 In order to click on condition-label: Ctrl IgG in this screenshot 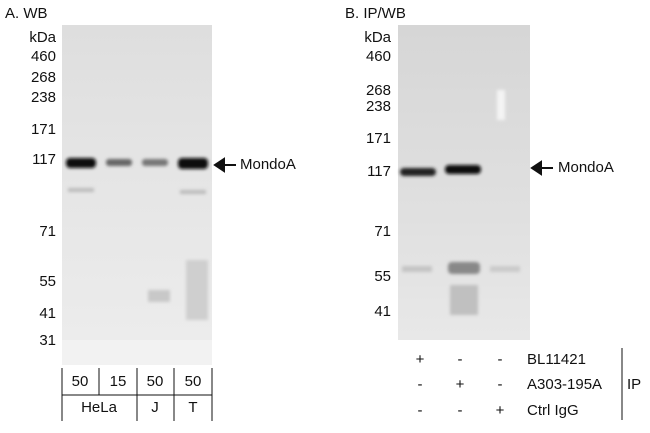, I will do `click(553, 410)`.